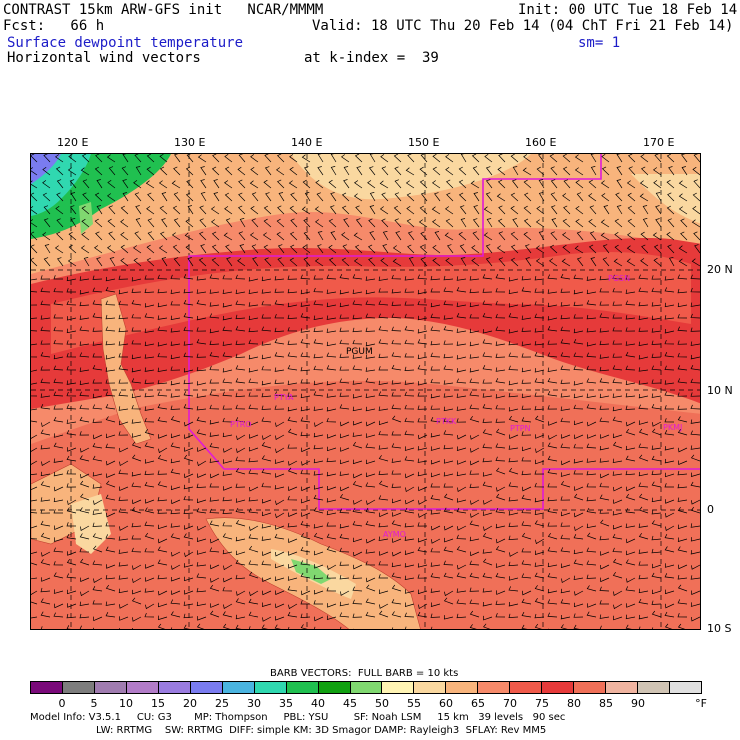 Image resolution: width=740 pixels, height=740 pixels. I want to click on dry-band-north, so click(365, 214).